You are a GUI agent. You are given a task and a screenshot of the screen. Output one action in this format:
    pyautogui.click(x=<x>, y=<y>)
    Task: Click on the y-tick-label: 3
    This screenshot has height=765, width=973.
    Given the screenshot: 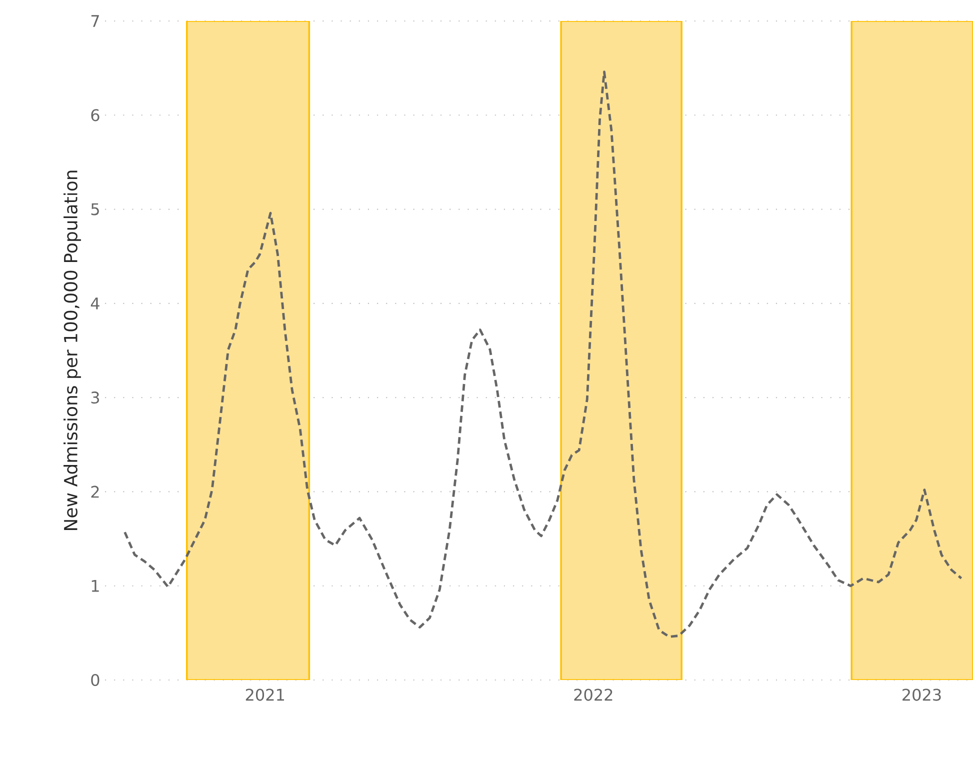 What is the action you would take?
    pyautogui.click(x=95, y=398)
    